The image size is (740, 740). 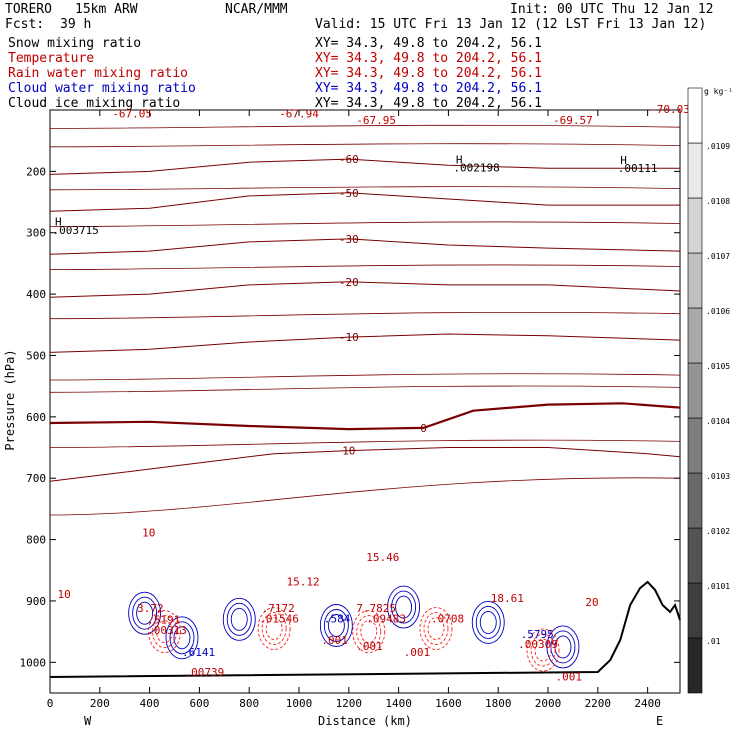 What do you see at coordinates (718, 366) in the screenshot?
I see `colorbar-tick-label: .0105` at bounding box center [718, 366].